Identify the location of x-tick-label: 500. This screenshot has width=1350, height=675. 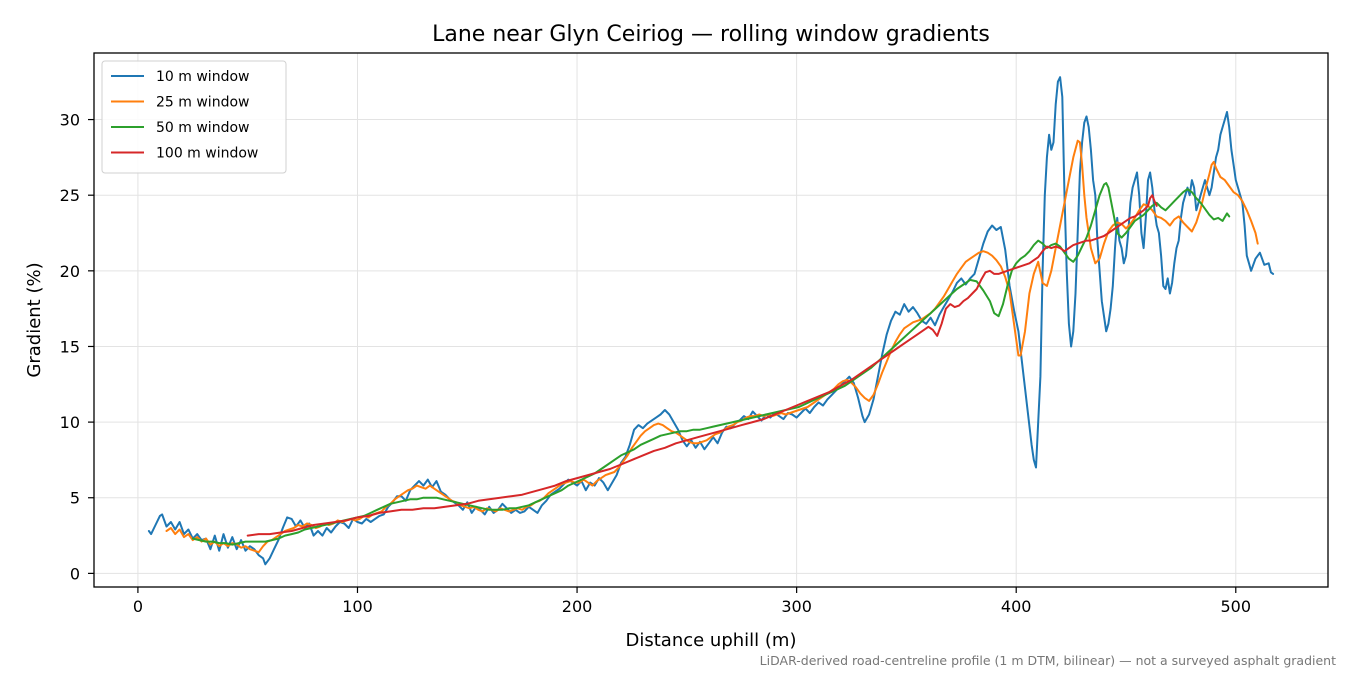
(1236, 606).